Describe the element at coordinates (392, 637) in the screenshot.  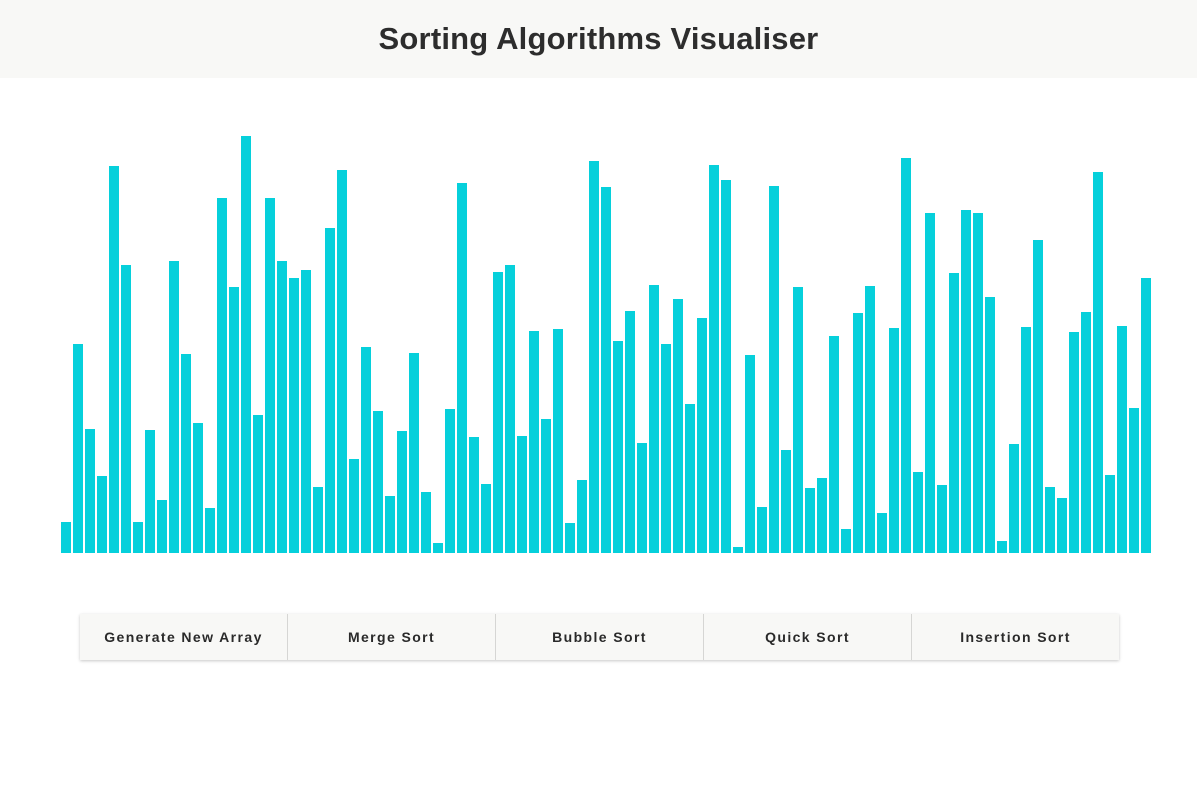
I see `merge-sort-button: Merge Sort` at that location.